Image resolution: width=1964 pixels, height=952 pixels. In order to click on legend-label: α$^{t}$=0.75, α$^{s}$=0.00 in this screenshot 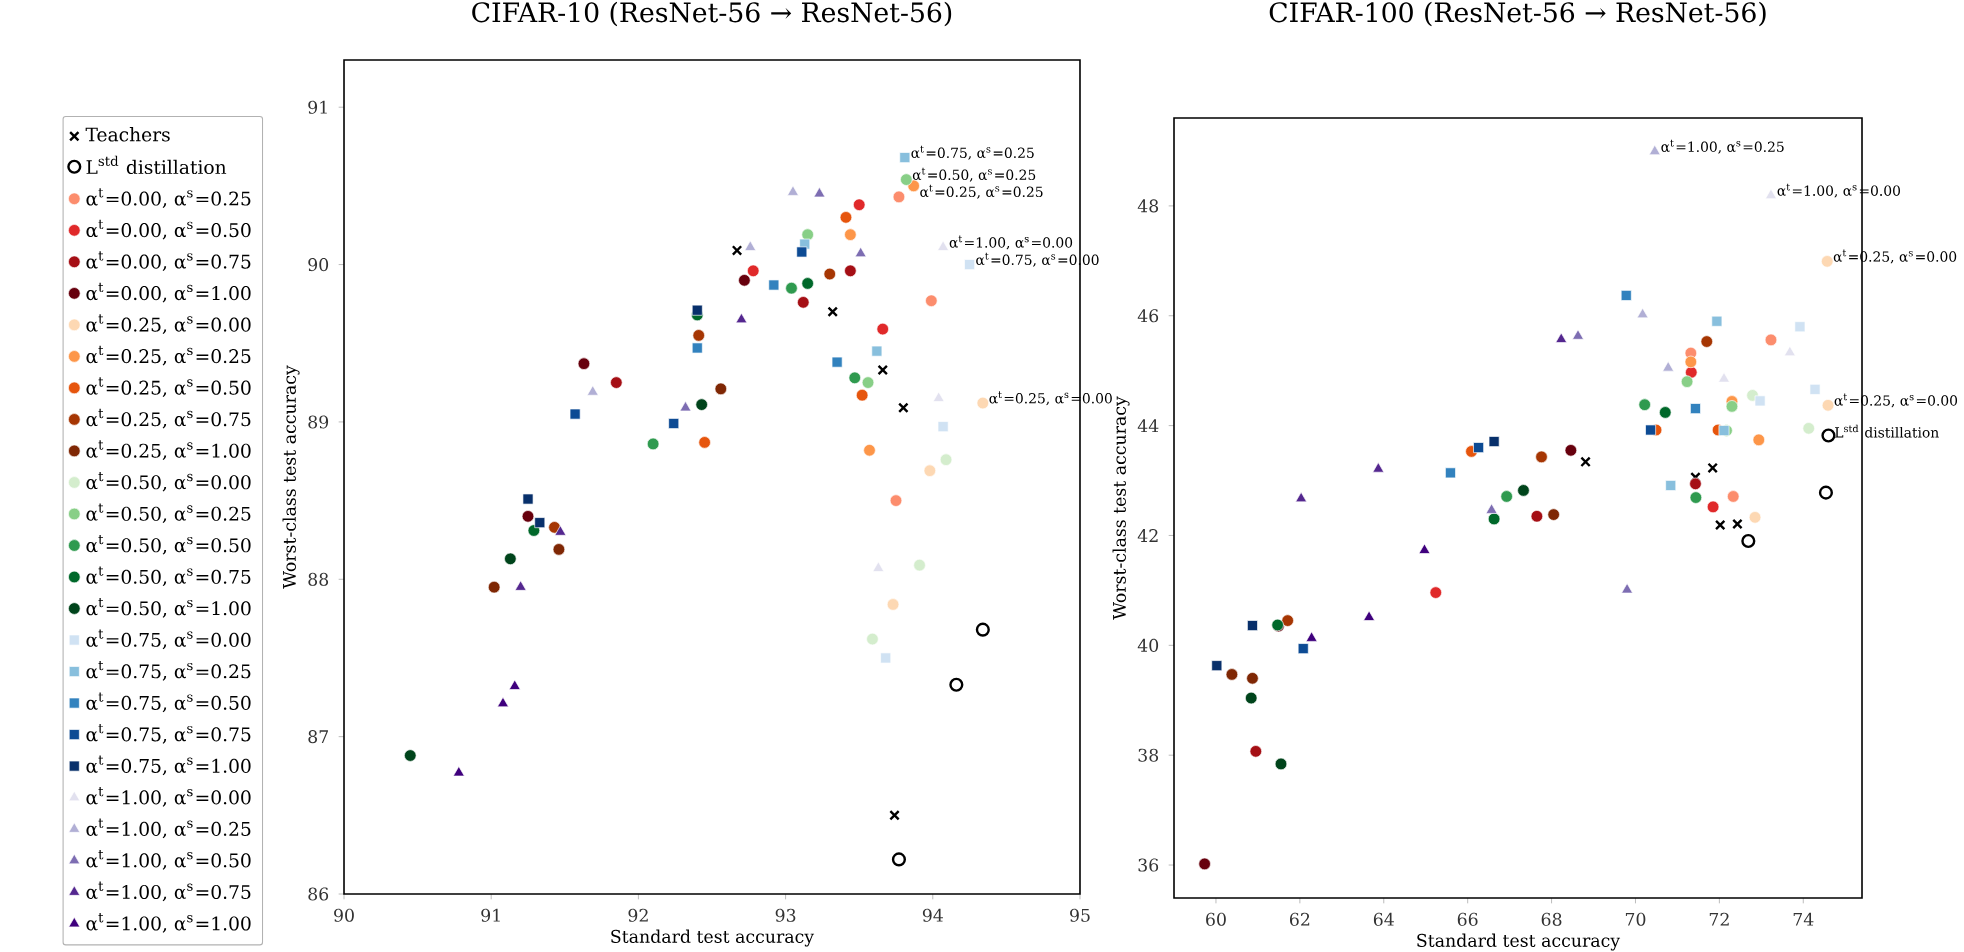, I will do `click(168, 639)`.